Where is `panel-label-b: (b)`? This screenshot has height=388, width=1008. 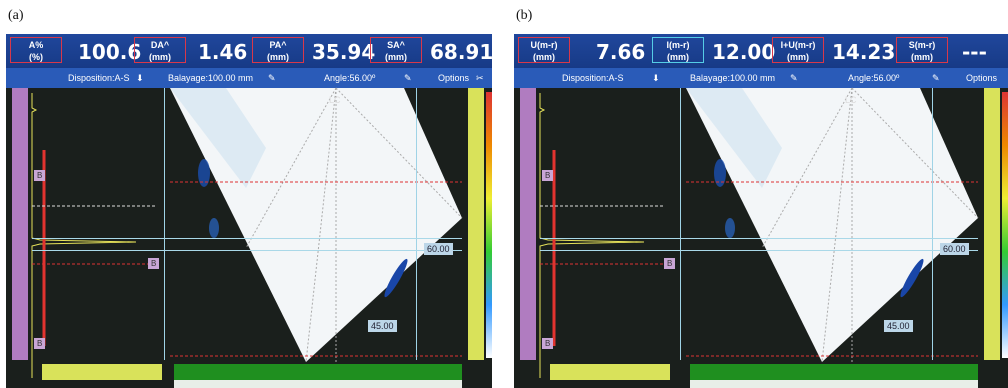
panel-label-b: (b) is located at coordinates (524, 15).